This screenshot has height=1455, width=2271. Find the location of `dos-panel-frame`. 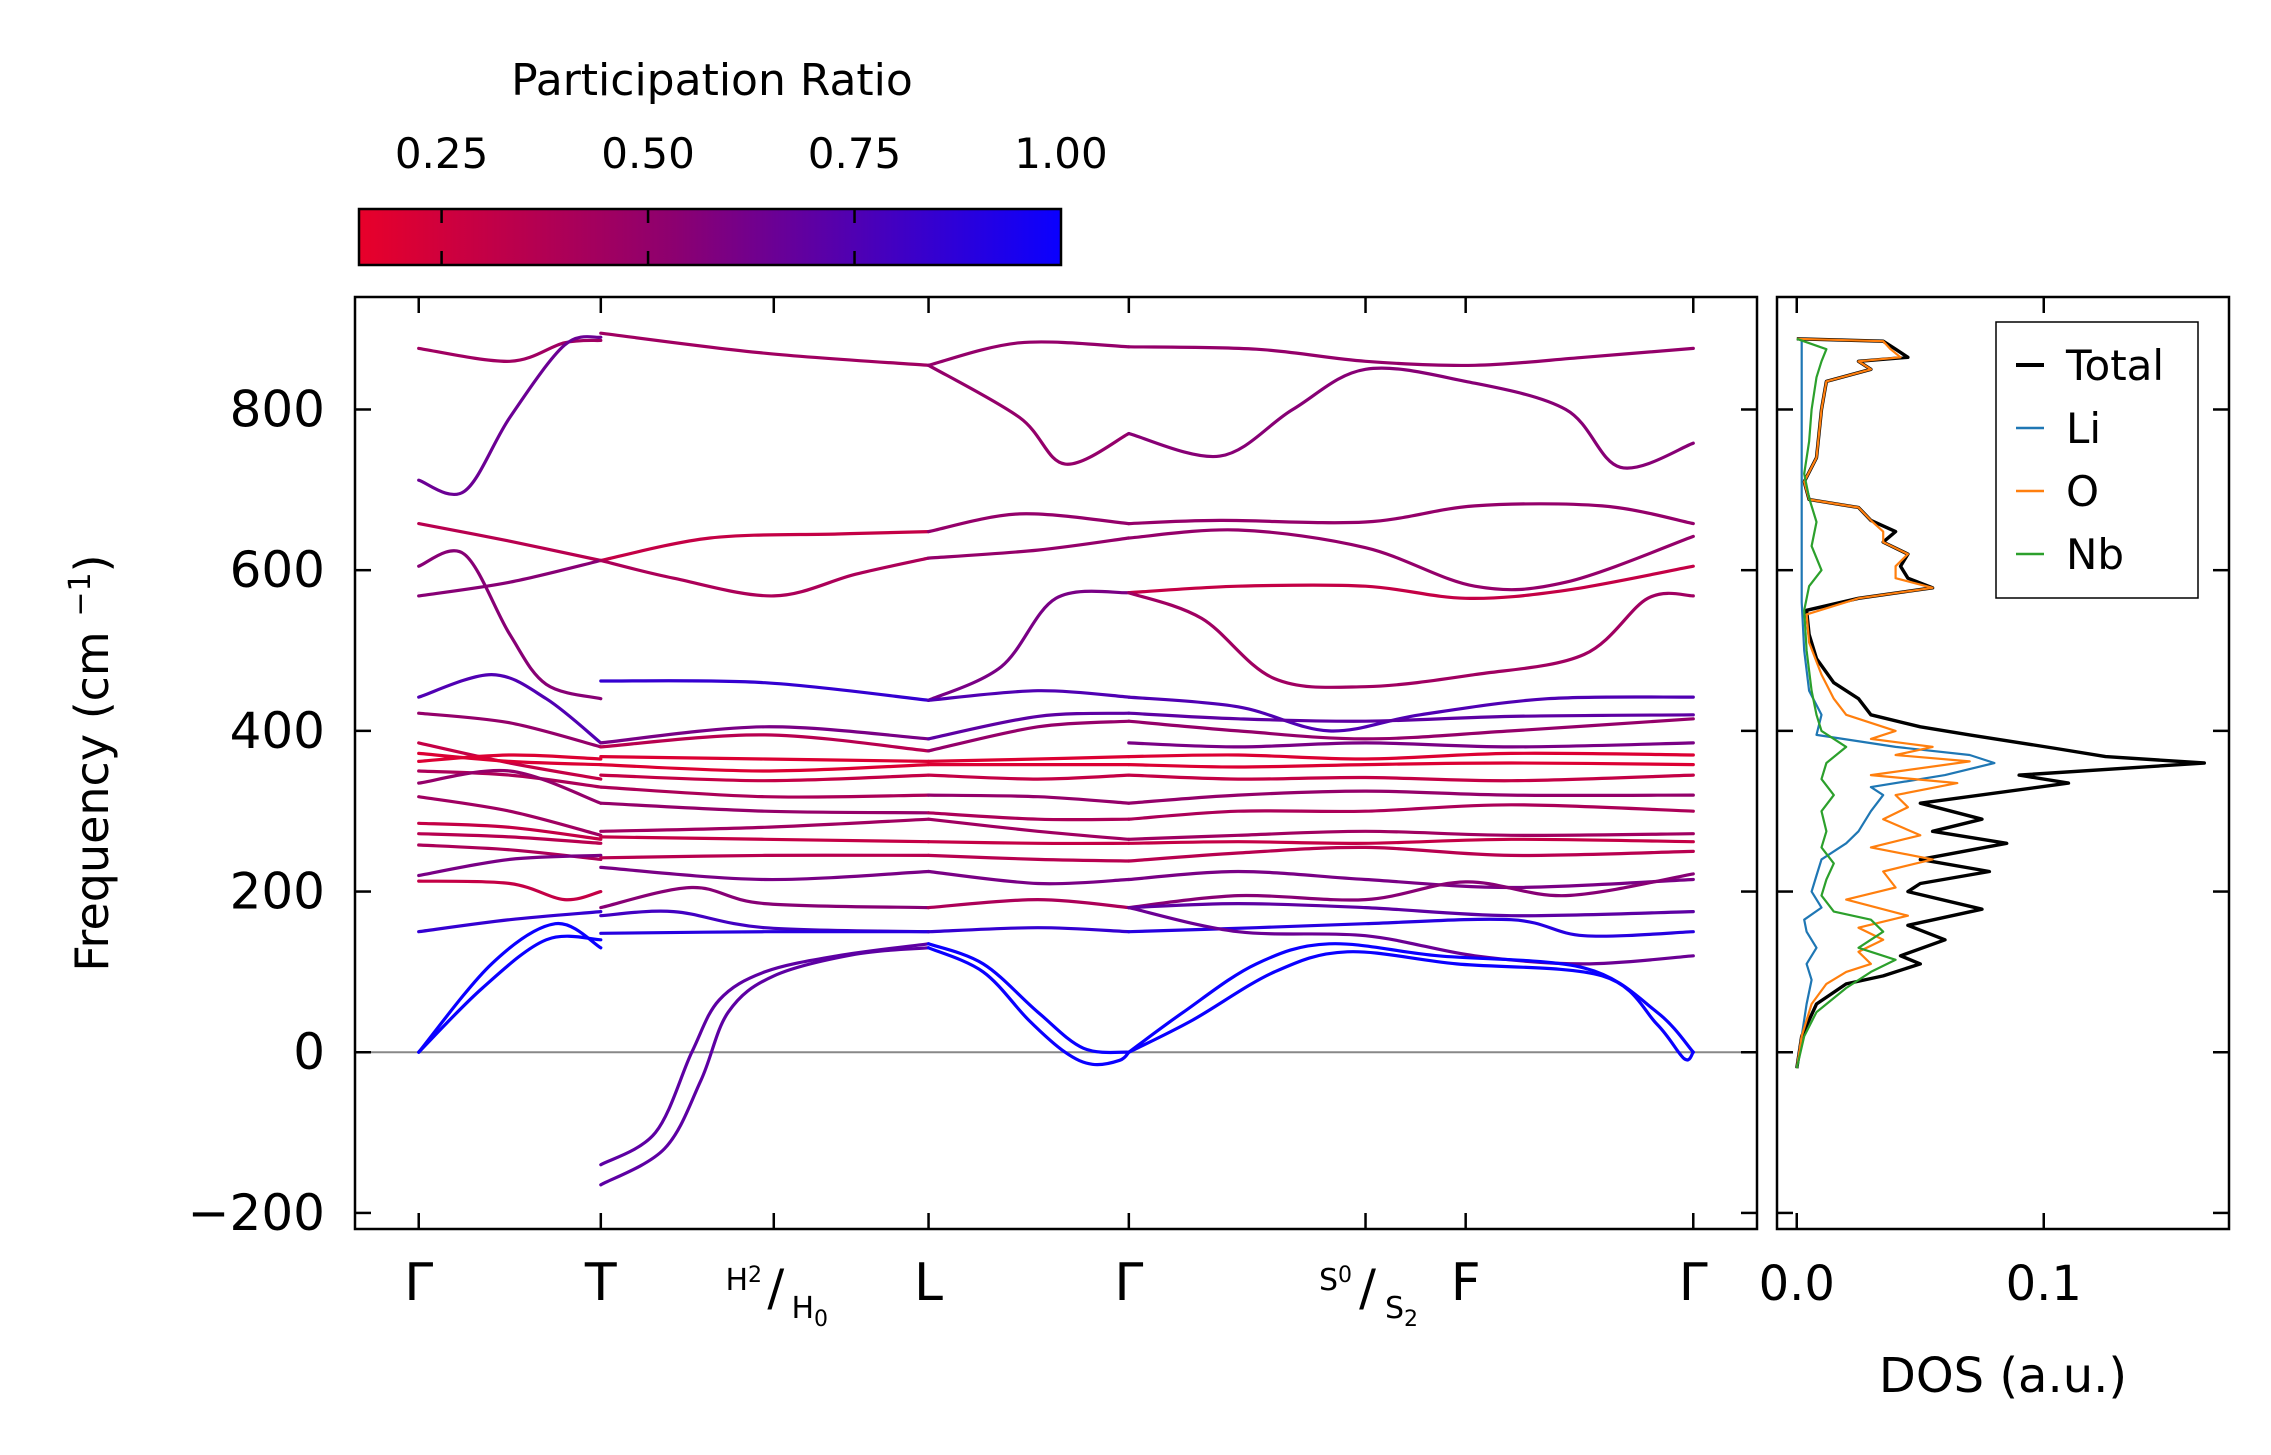

dos-panel-frame is located at coordinates (2003, 763).